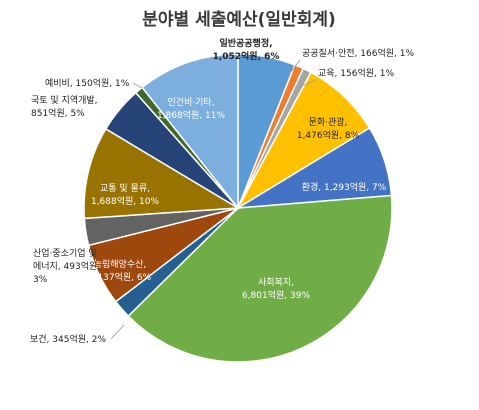 Image resolution: width=479 pixels, height=410 pixels. I want to click on slice-label-2-line-0: 교육, 156억원, 1%, so click(356, 73).